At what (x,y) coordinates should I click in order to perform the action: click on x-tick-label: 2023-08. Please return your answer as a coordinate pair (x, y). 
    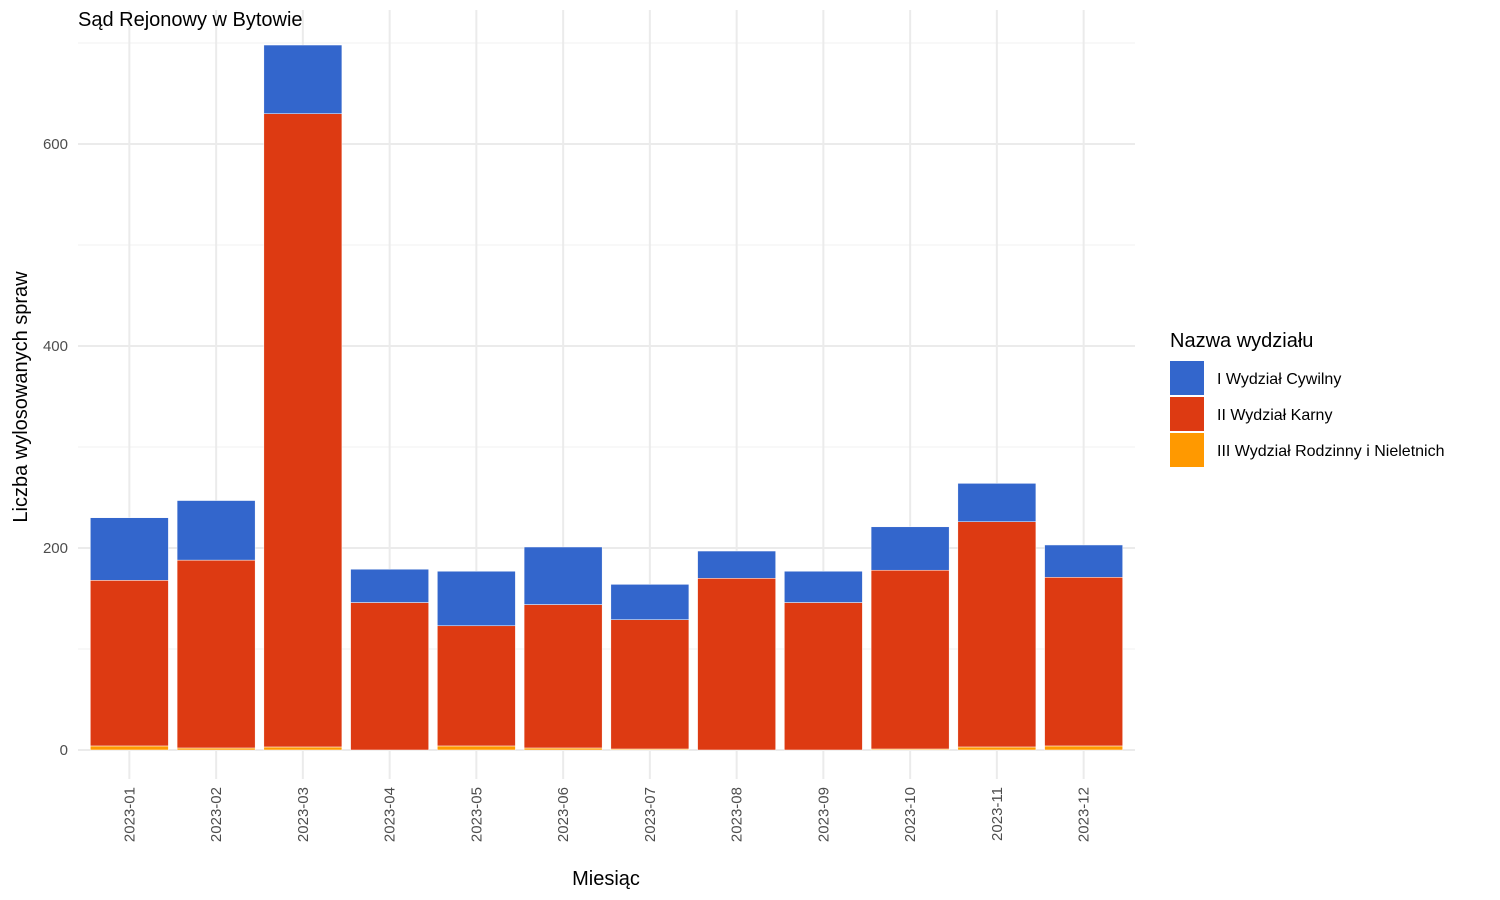
    Looking at the image, I should click on (737, 814).